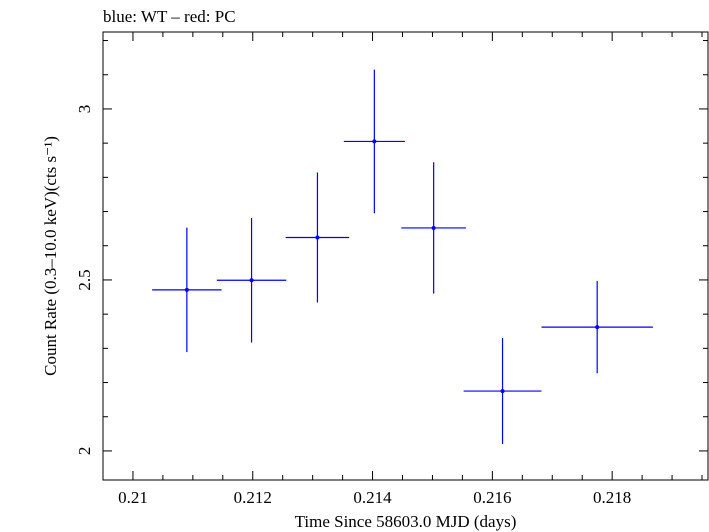 The width and height of the screenshot is (709, 532). Describe the element at coordinates (84, 279) in the screenshot. I see `y-tick-label: 2.5` at that location.